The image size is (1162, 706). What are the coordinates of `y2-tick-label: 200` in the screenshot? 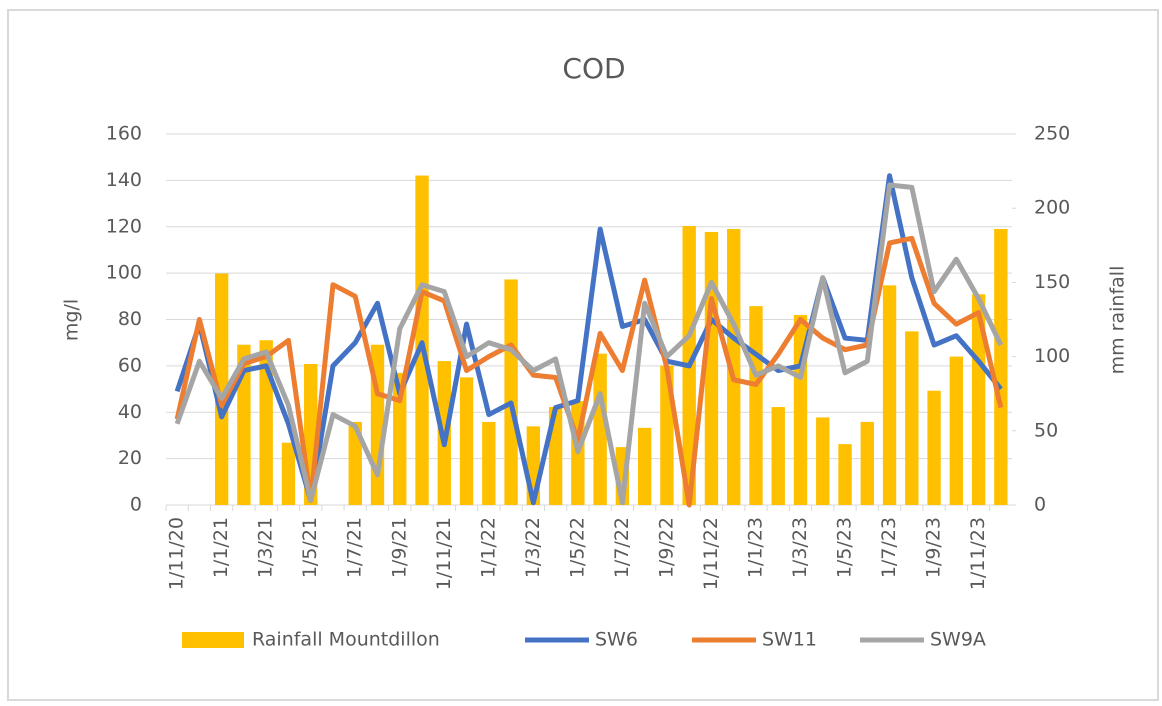 It's located at (1052, 208).